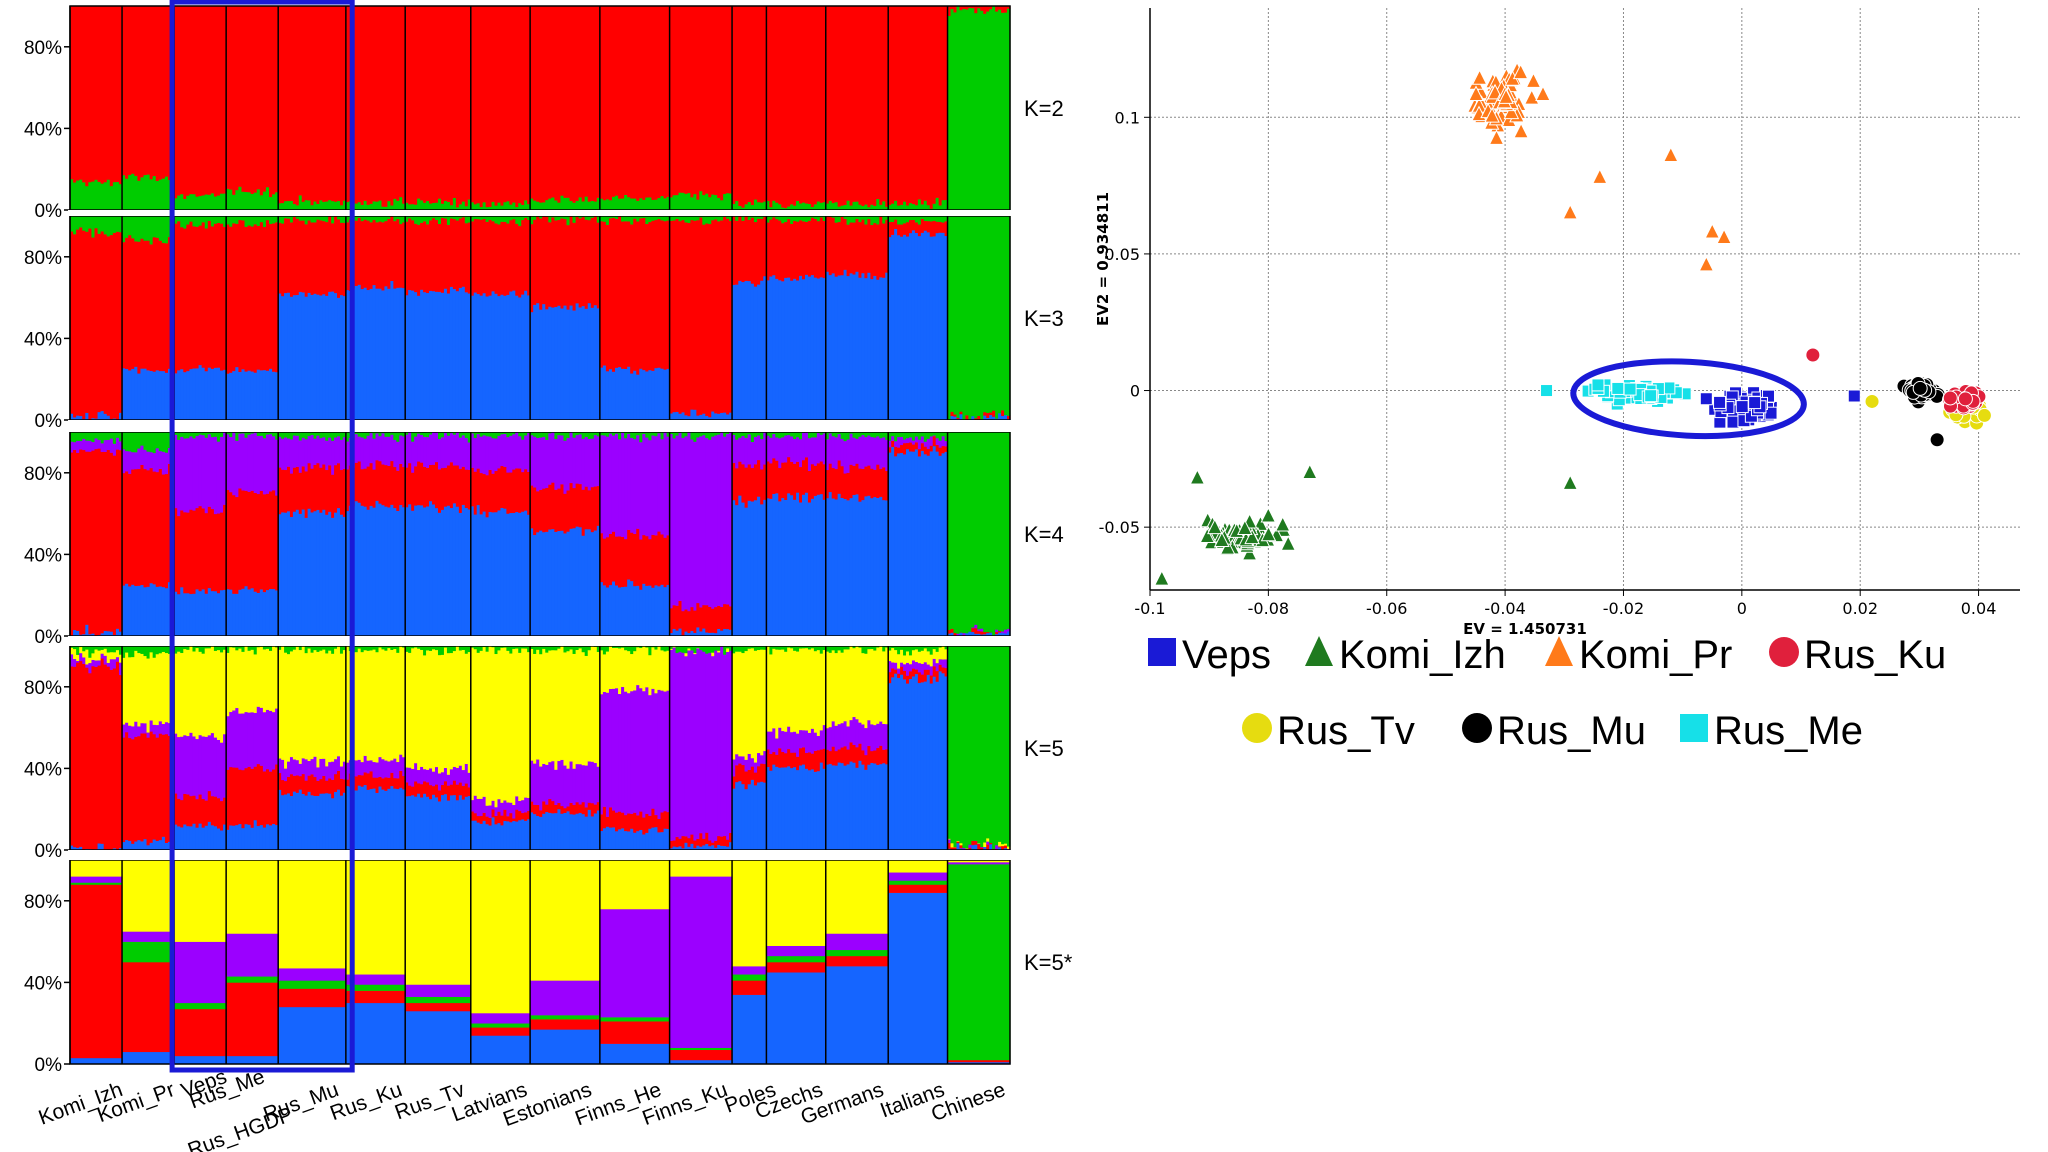 This screenshot has width=2048, height=1152. I want to click on admixture-bar-Komi_Pr-yellow, so click(136, 686).